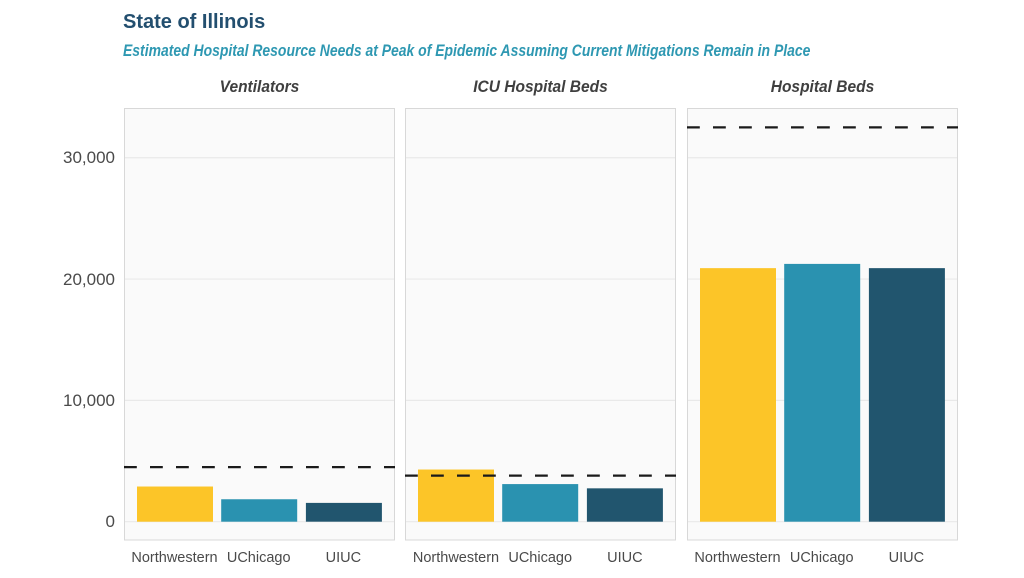  What do you see at coordinates (89, 400) in the screenshot?
I see `y-tick-label: 10,000` at bounding box center [89, 400].